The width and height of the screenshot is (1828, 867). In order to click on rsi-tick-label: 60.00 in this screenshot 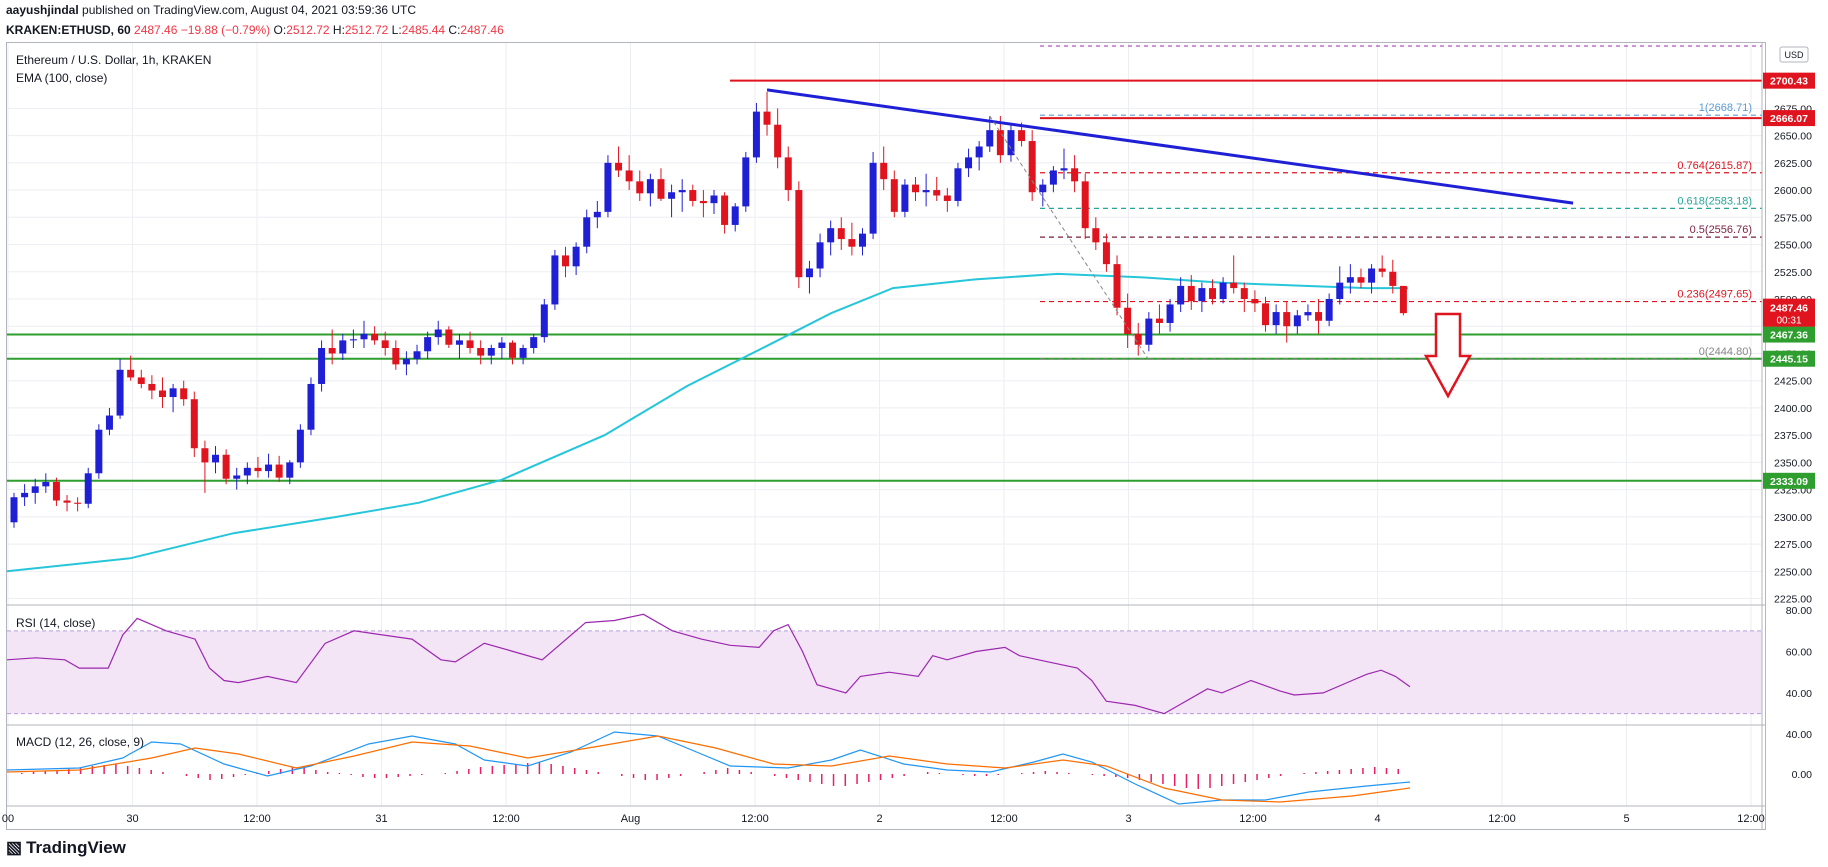, I will do `click(1799, 653)`.